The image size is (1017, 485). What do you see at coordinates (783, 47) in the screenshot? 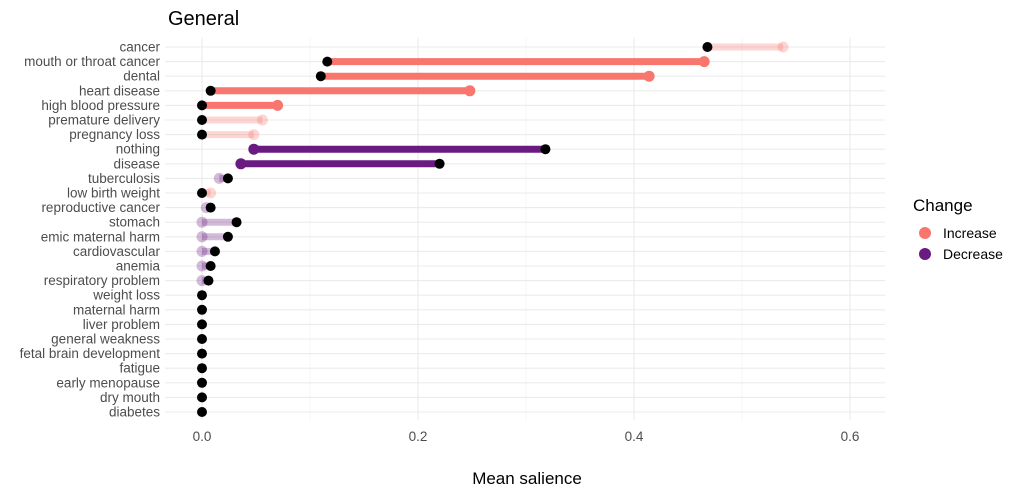
I see `end-point-cancer` at bounding box center [783, 47].